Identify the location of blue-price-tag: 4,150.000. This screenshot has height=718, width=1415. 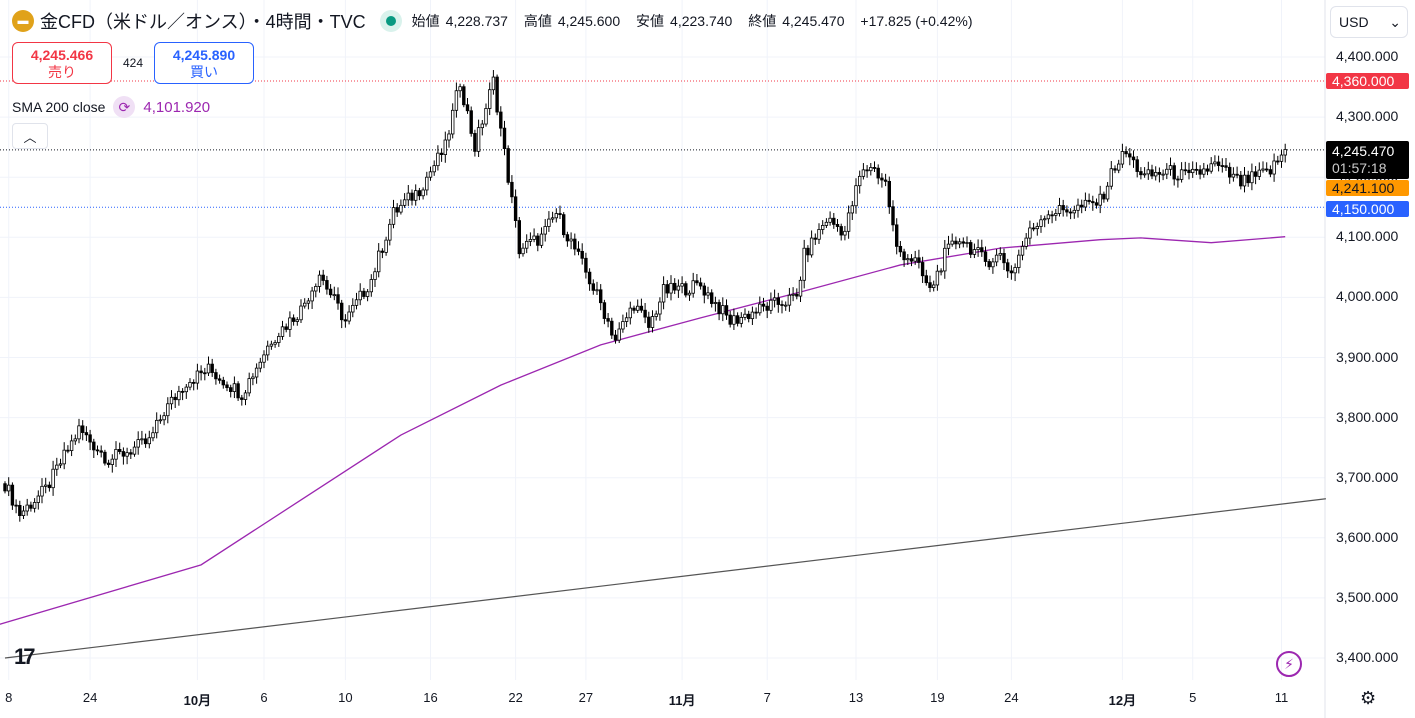
(1367, 209).